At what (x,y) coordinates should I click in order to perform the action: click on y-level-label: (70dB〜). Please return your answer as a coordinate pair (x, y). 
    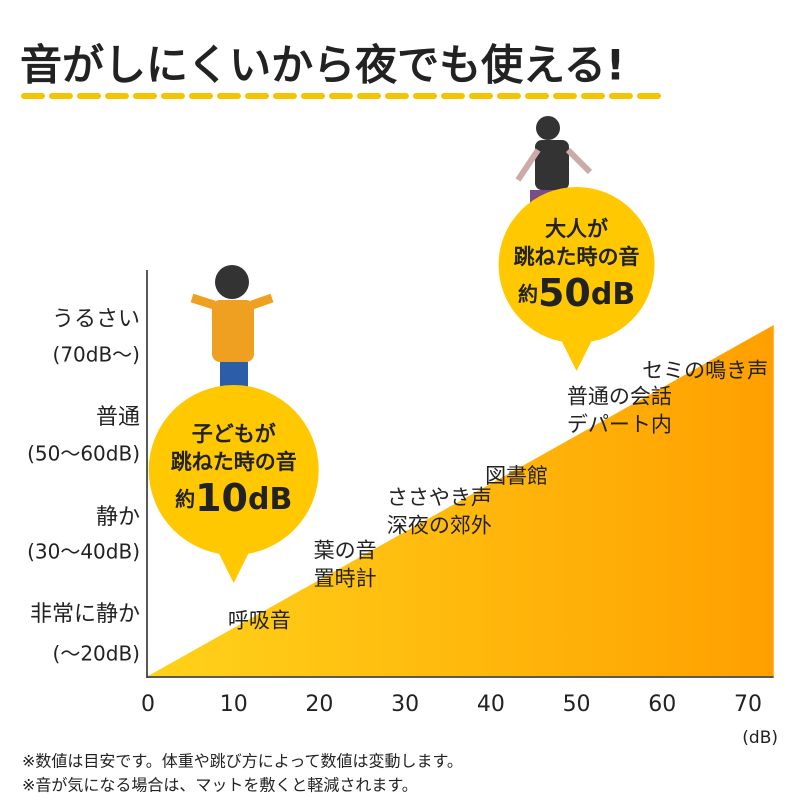
    Looking at the image, I should click on (96, 355).